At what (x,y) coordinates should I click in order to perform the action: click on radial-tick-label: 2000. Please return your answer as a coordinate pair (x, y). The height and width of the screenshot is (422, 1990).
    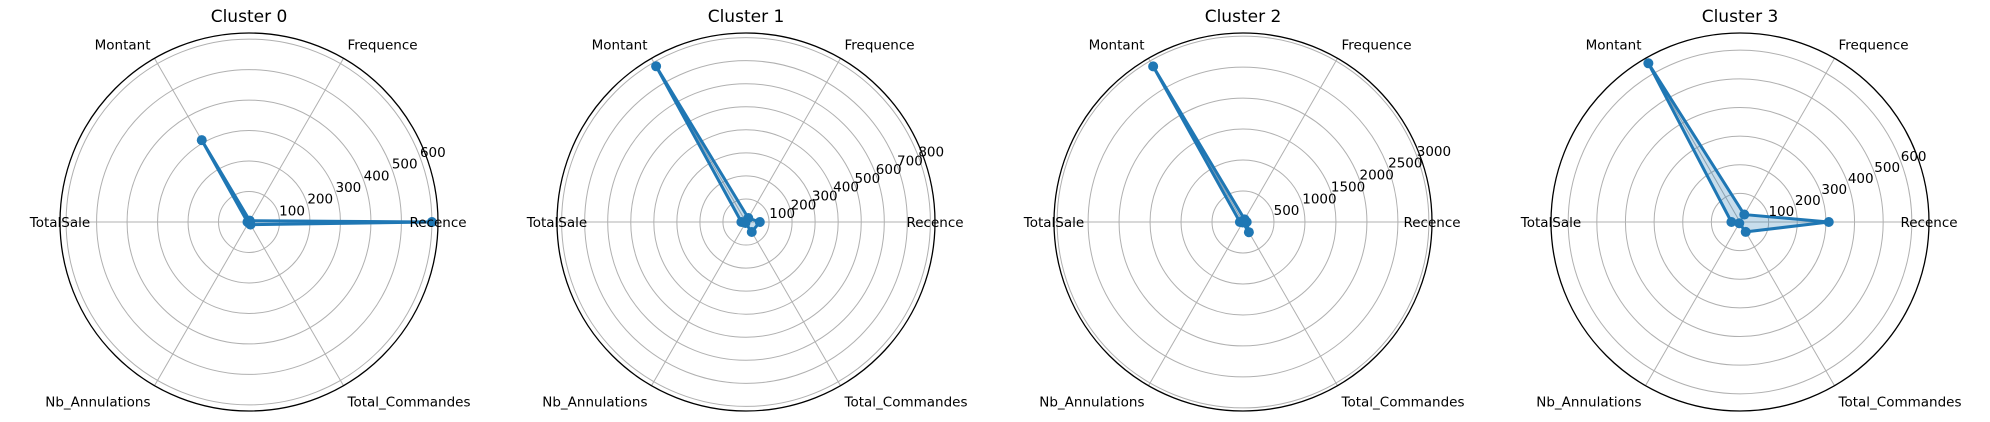
    Looking at the image, I should click on (1377, 176).